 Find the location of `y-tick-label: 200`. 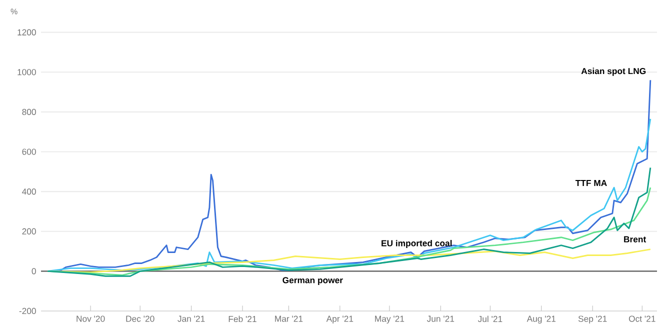

y-tick-label: 200 is located at coordinates (29, 231).